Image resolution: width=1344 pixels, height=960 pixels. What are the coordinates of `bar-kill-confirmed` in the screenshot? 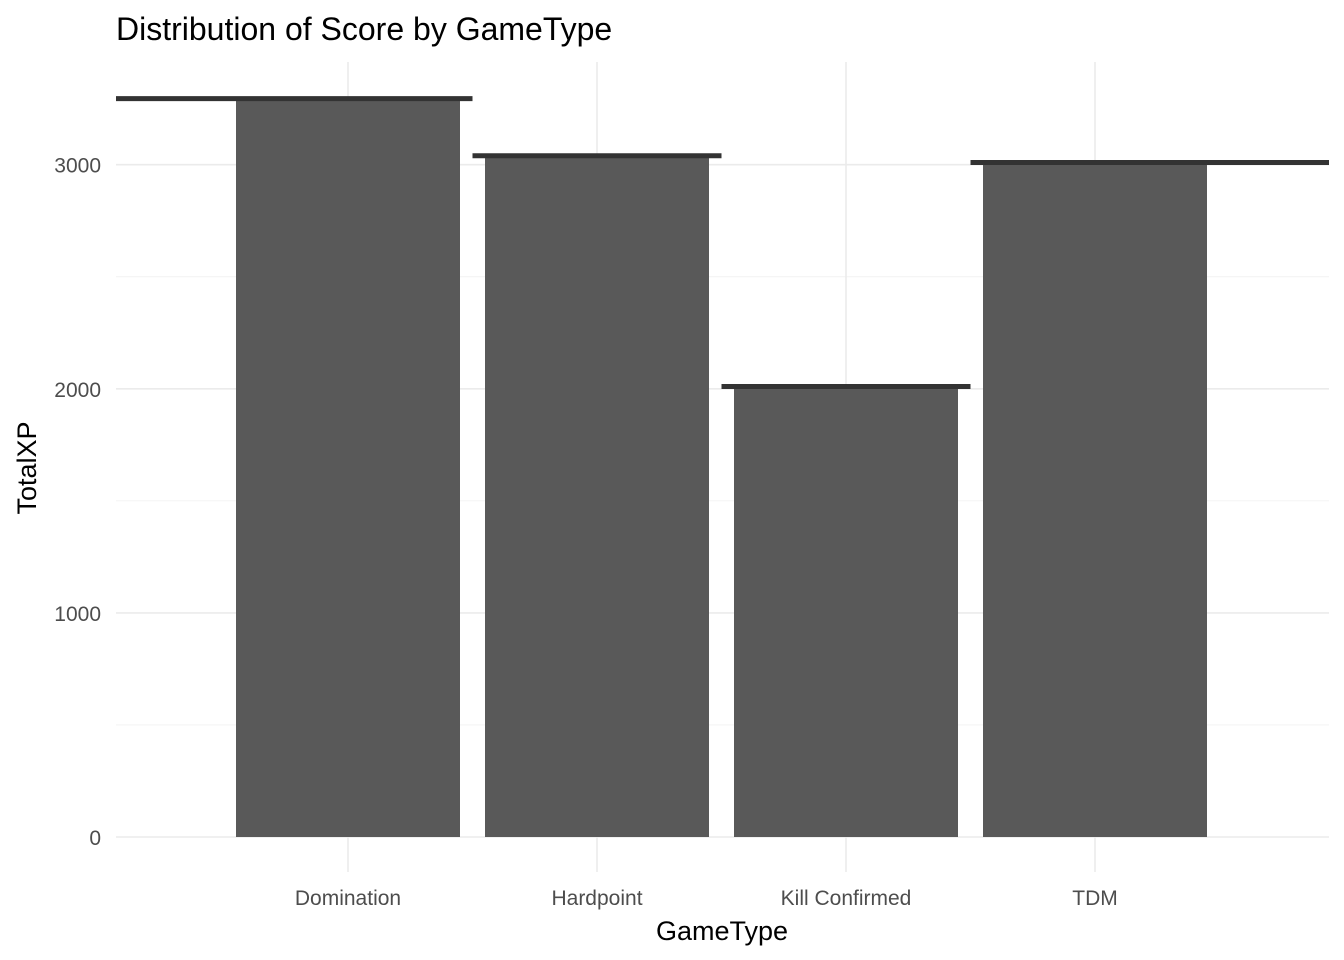 It's located at (846, 612).